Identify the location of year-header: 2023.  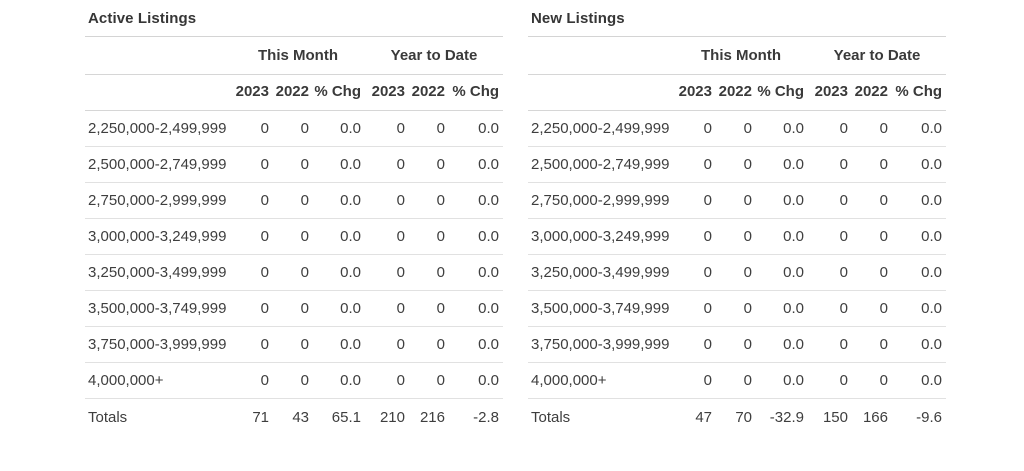
(252, 92).